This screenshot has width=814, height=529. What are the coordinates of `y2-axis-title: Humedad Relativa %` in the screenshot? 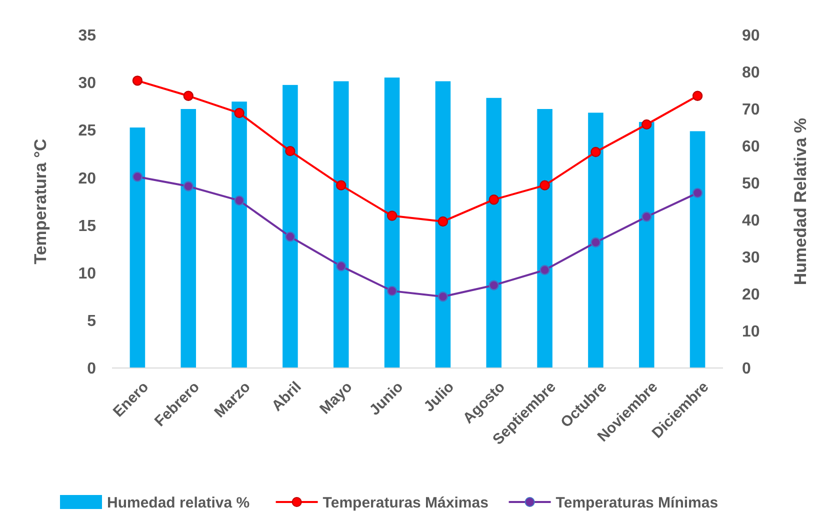 It's located at (800, 202).